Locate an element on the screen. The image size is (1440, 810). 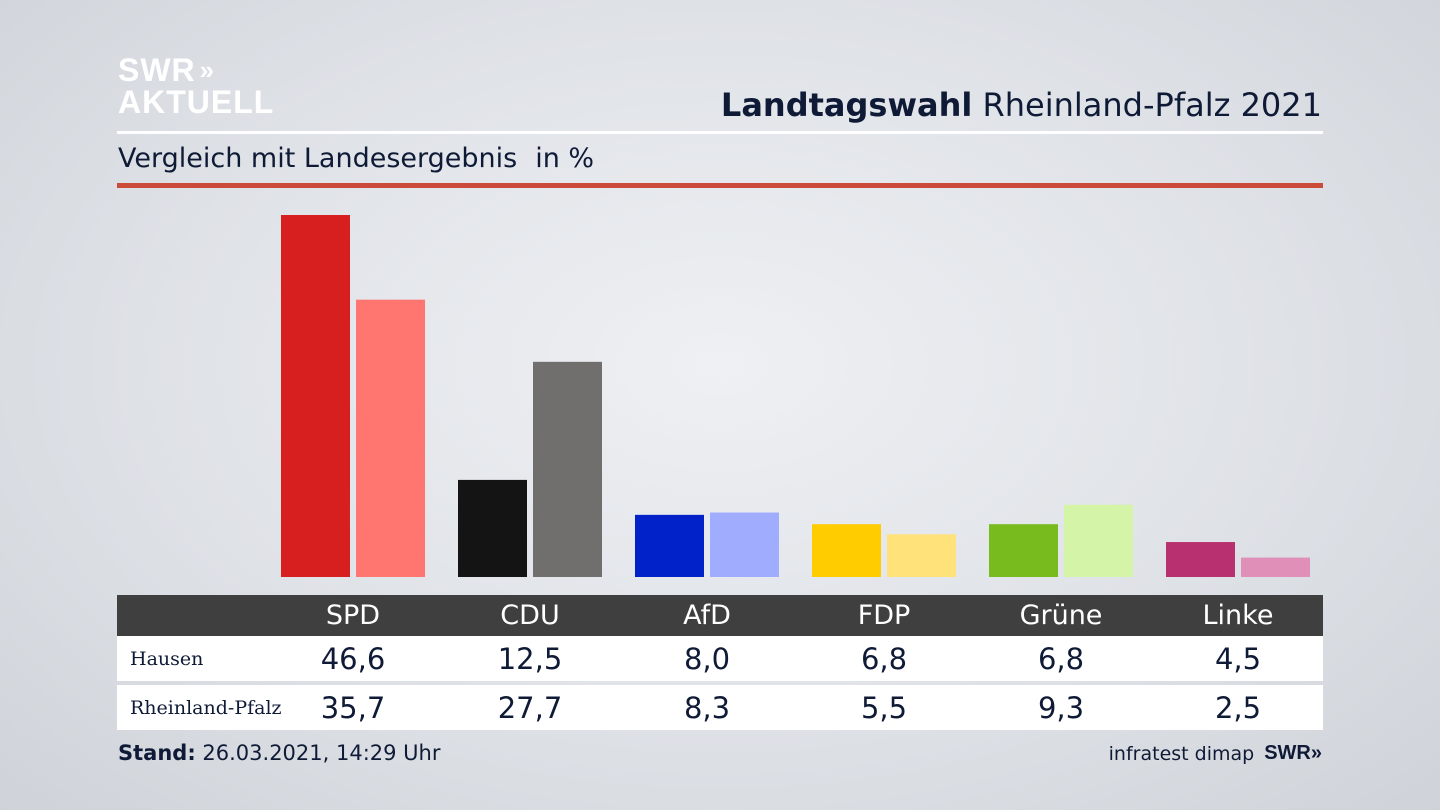
table-cell: 35,7 is located at coordinates (353, 707).